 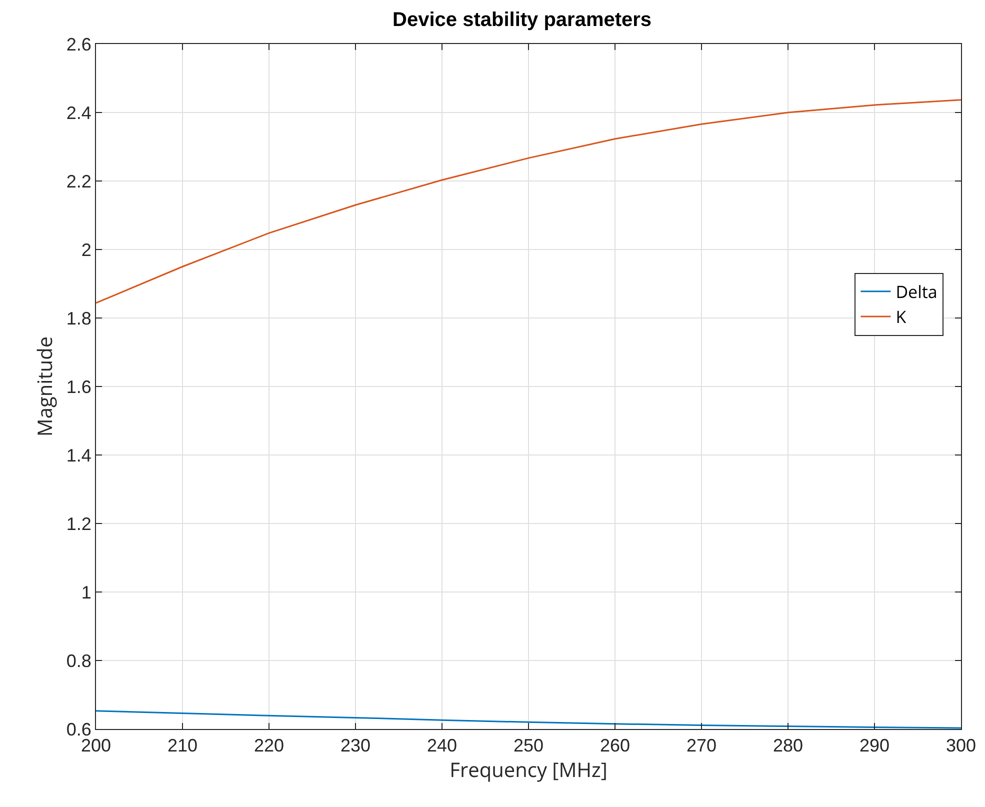 What do you see at coordinates (86, 592) in the screenshot?
I see `y-tick-label: 1` at bounding box center [86, 592].